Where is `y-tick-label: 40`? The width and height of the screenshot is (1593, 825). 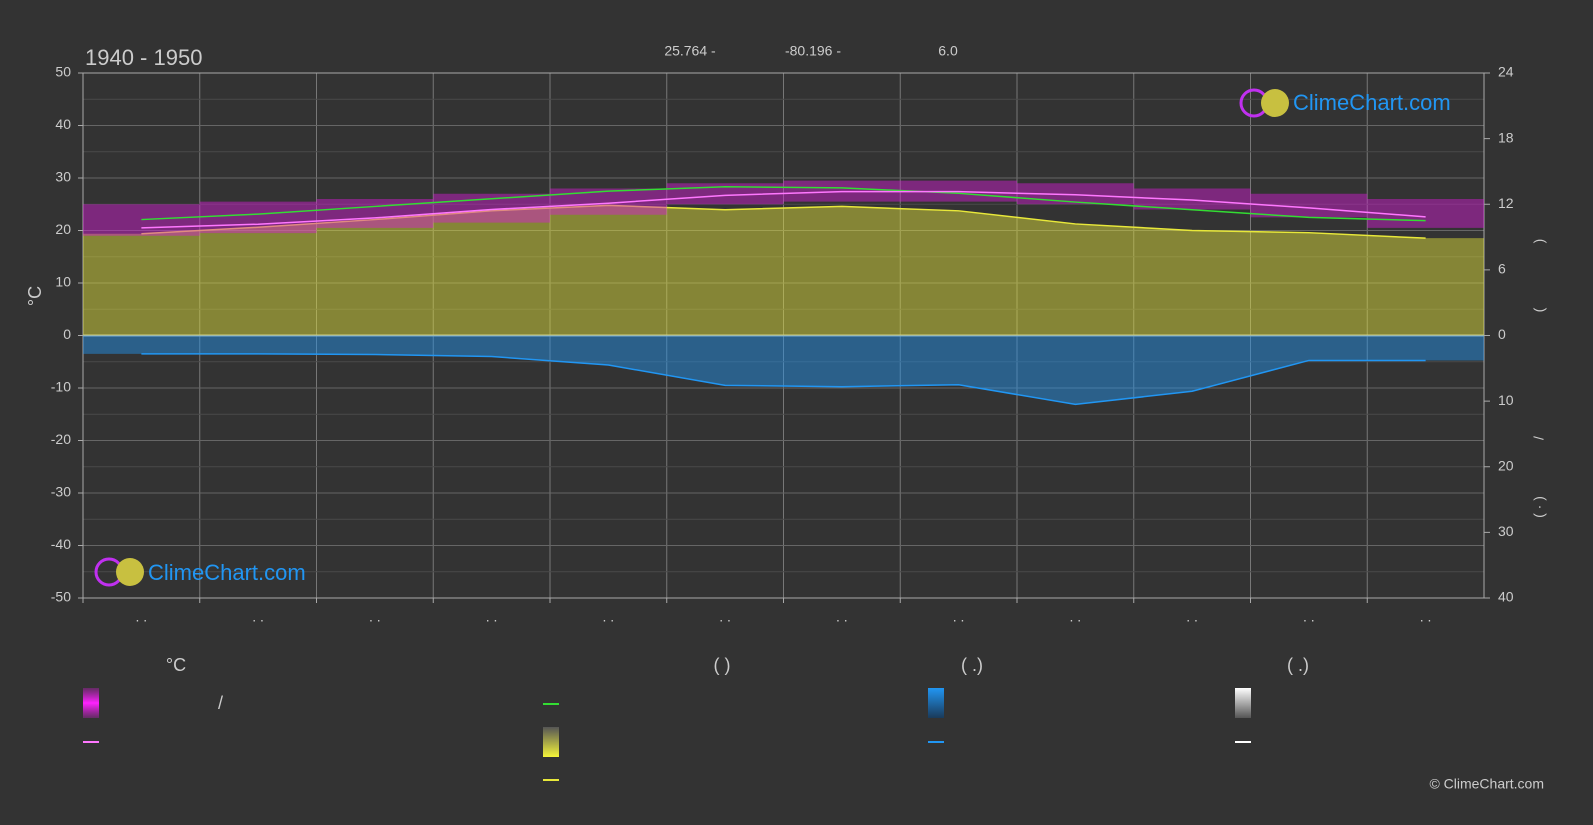
y-tick-label: 40 is located at coordinates (63, 124).